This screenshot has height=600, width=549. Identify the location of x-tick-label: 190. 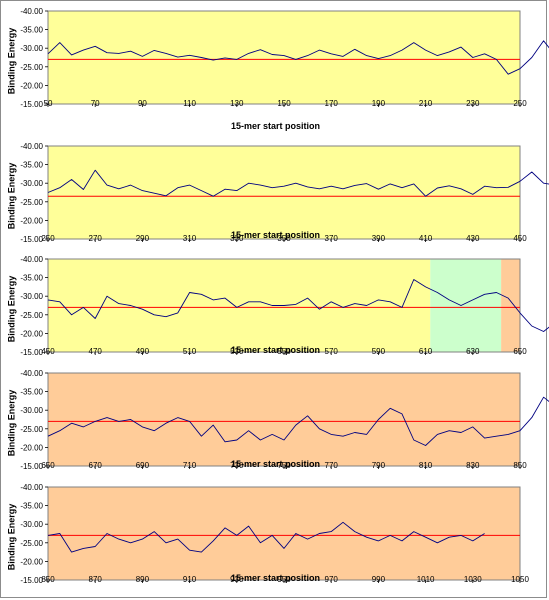
(379, 103).